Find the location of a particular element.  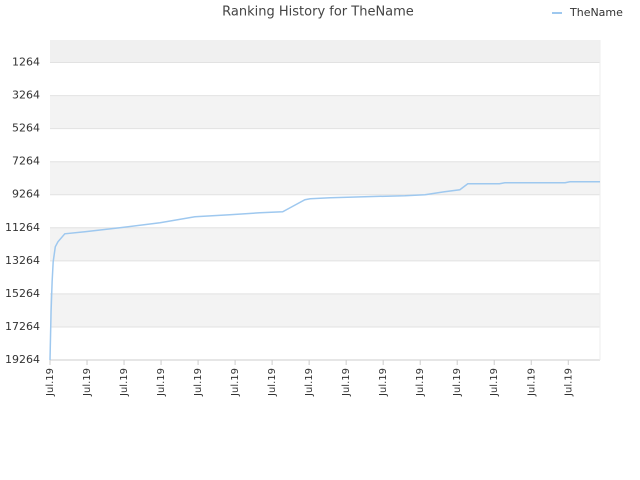

y-tick-label: 3264 is located at coordinates (26, 95).